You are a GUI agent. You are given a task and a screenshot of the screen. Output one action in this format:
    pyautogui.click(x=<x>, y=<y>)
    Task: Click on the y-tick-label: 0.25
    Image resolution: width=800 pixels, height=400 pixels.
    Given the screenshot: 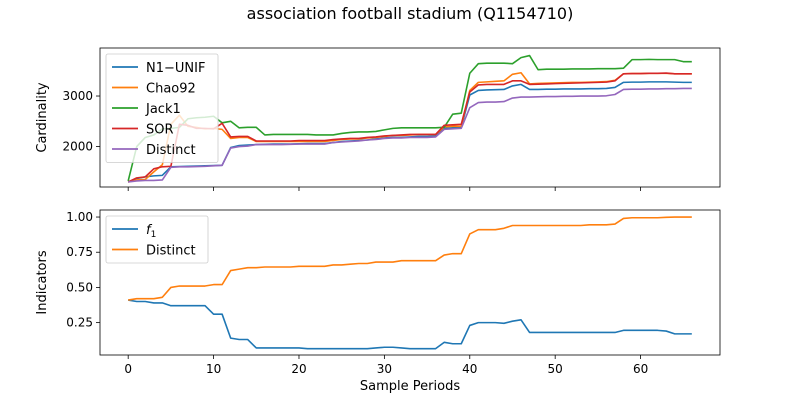 What is the action you would take?
    pyautogui.click(x=79, y=323)
    